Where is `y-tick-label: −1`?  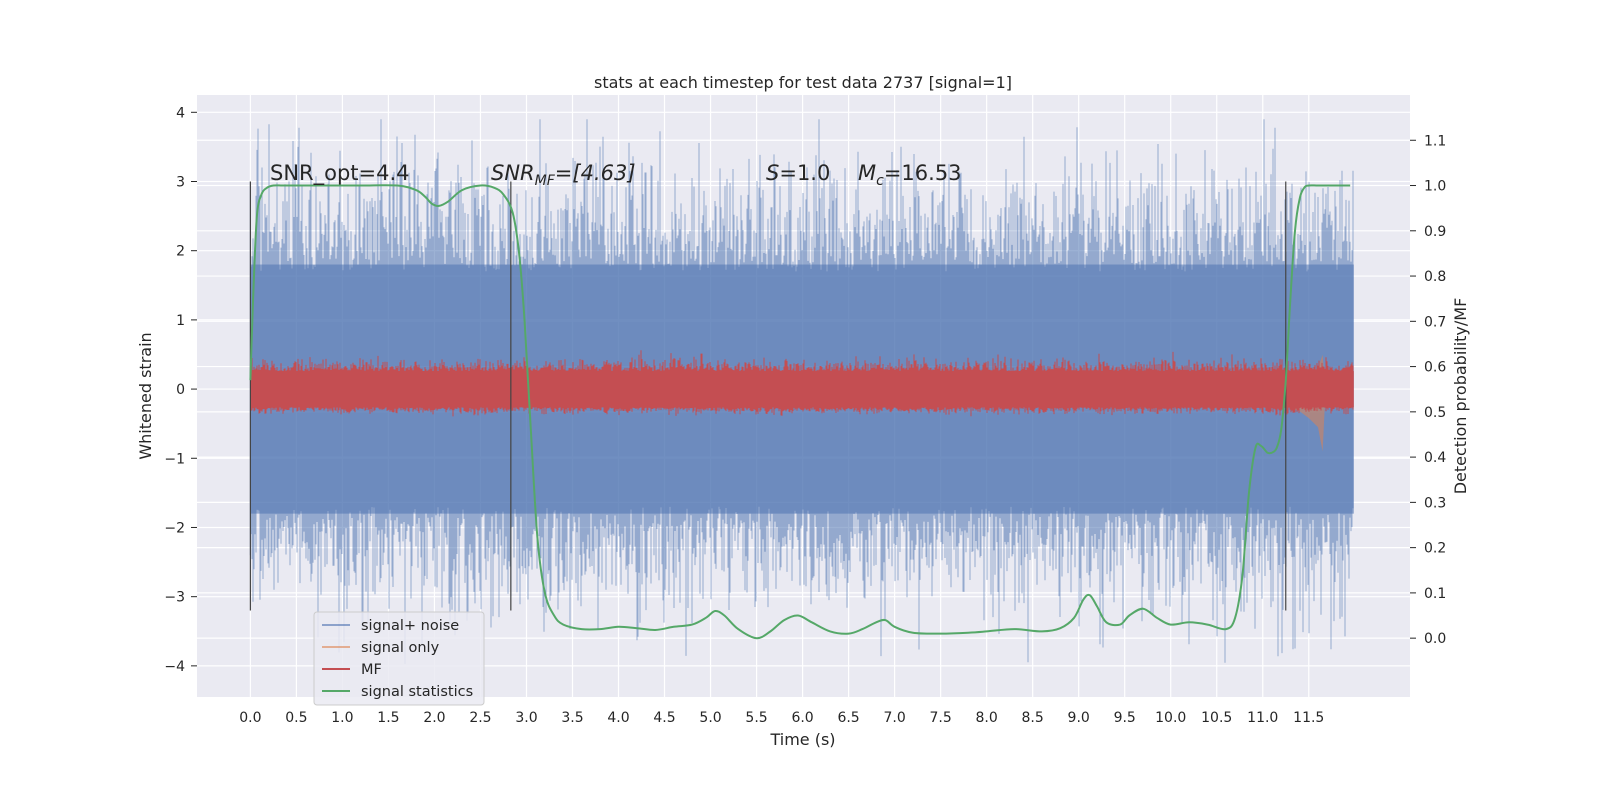
y-tick-label: −1 is located at coordinates (174, 459).